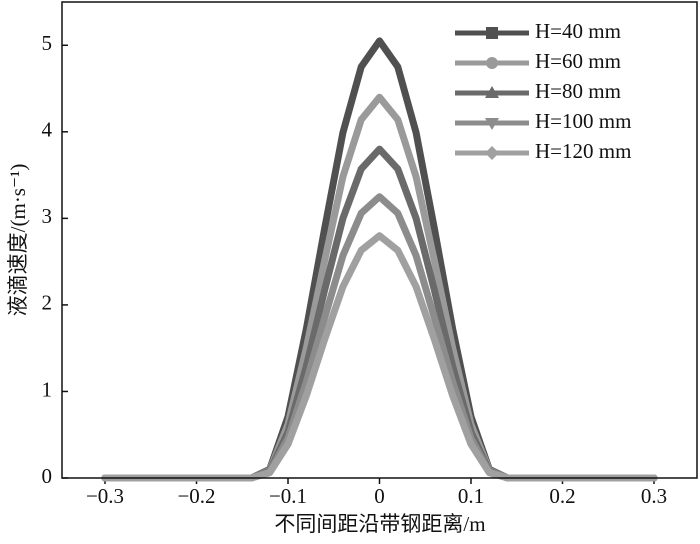 The width and height of the screenshot is (700, 544). Describe the element at coordinates (471, 496) in the screenshot. I see `x-tick-label: 0.1` at that location.